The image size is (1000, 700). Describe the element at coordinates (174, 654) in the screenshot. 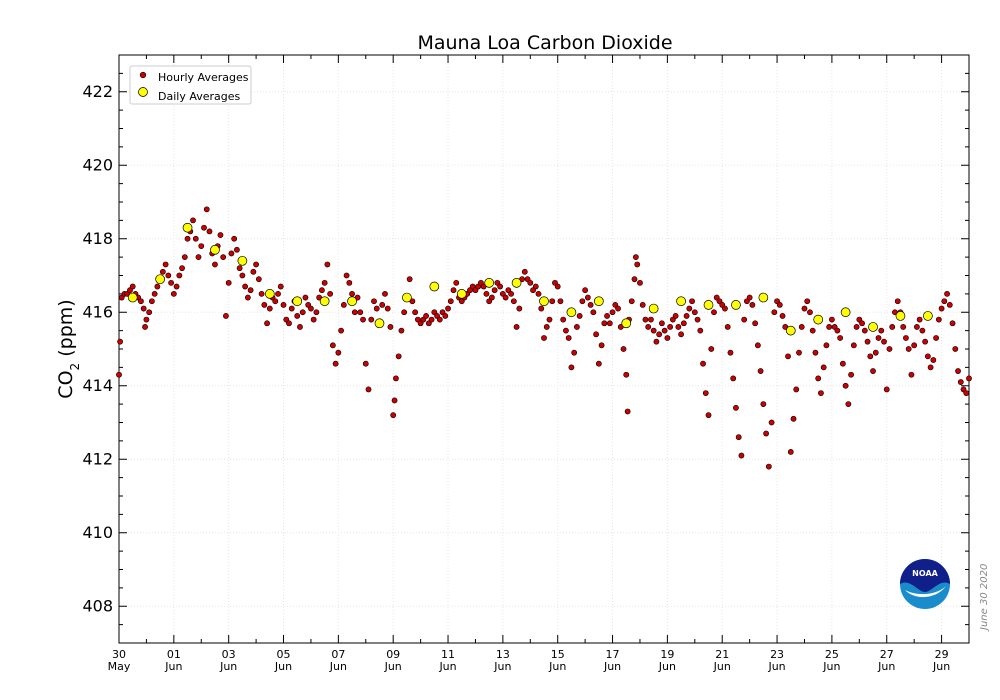

I see `x-tick-day-label: 01` at that location.